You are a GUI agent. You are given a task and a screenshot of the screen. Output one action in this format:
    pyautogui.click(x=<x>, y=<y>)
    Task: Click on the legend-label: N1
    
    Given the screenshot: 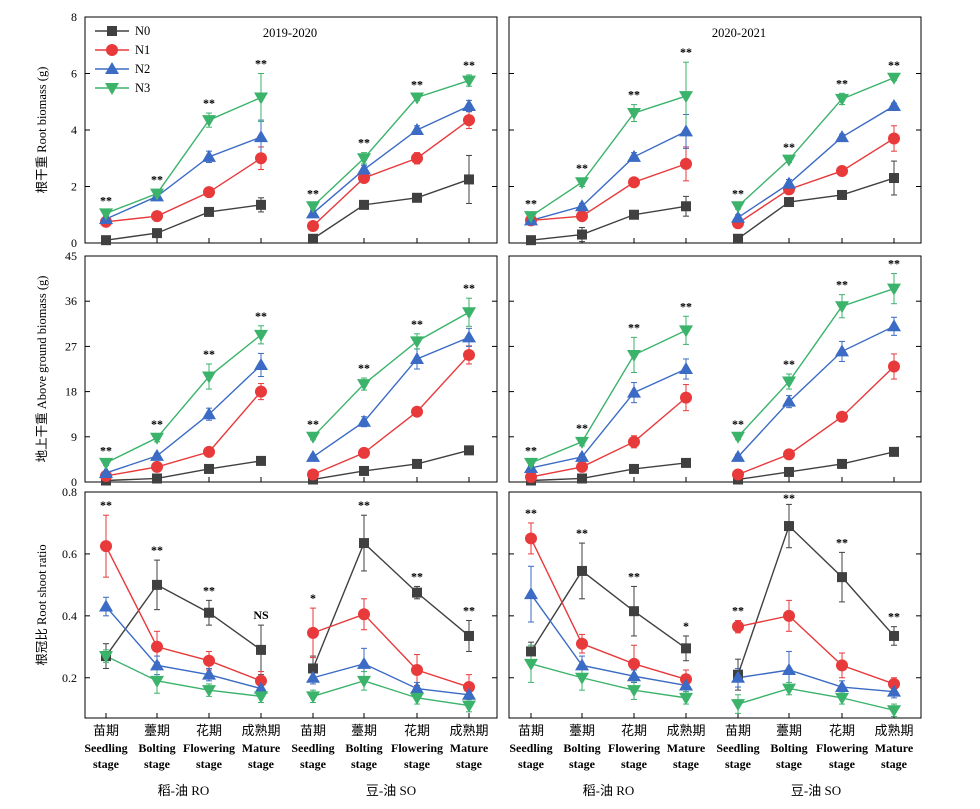 What is the action you would take?
    pyautogui.click(x=142, y=50)
    